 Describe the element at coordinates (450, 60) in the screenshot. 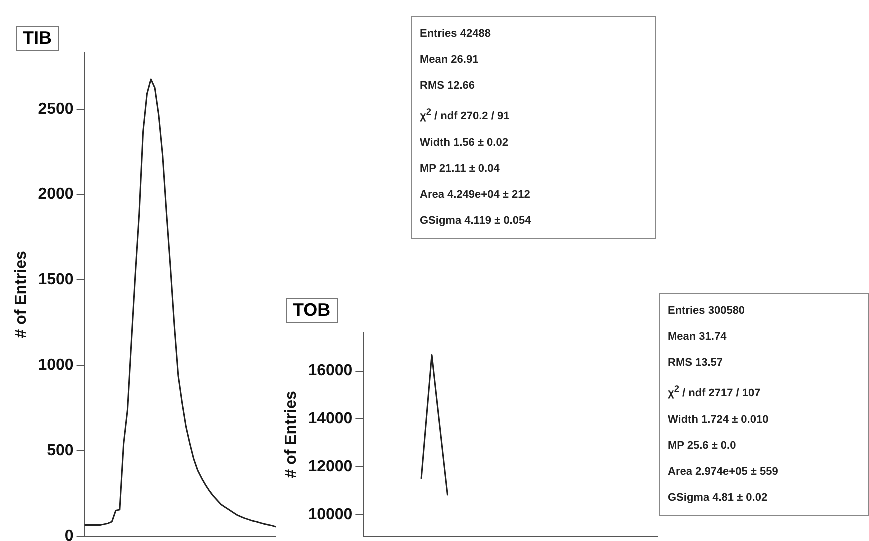

I see `text: Mean 26.91` at that location.